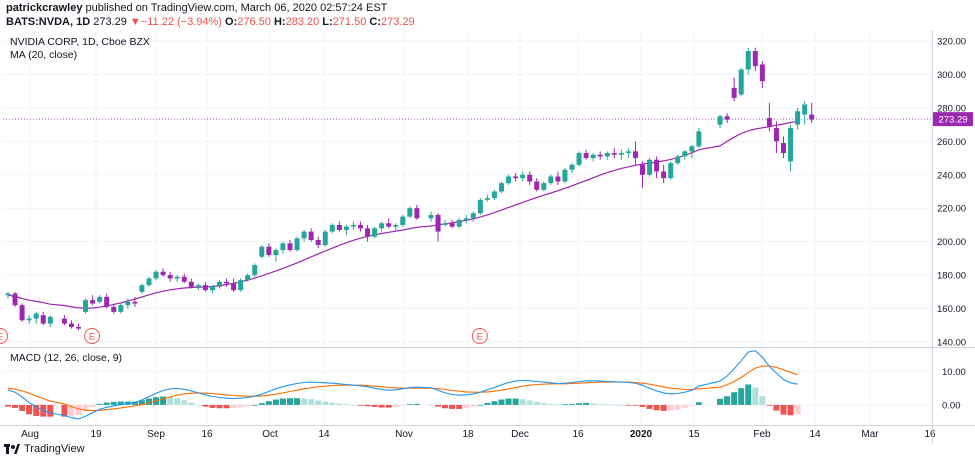 The image size is (975, 463). What do you see at coordinates (324, 434) in the screenshot?
I see `time-tick-label: 14` at bounding box center [324, 434].